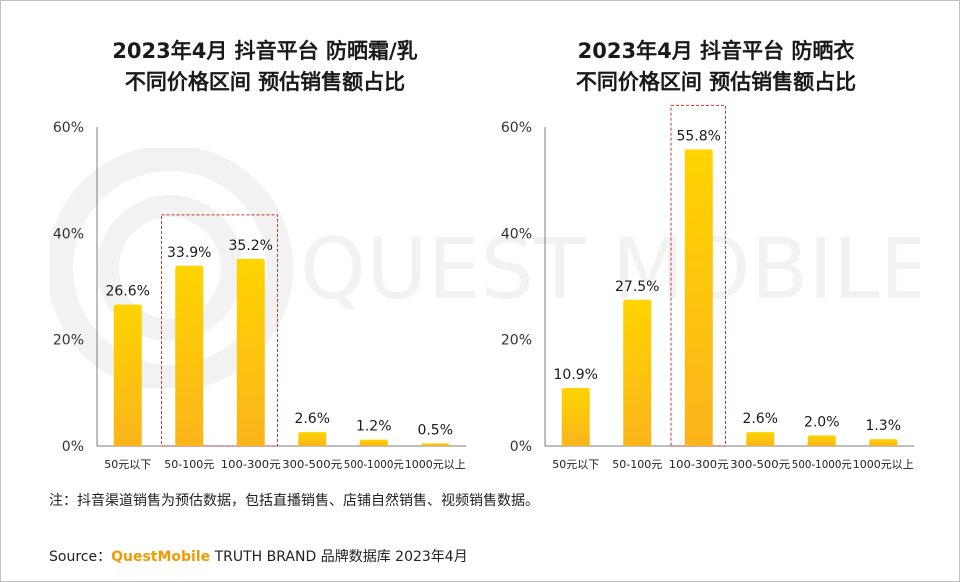 Image resolution: width=960 pixels, height=582 pixels. What do you see at coordinates (80, 557) in the screenshot?
I see `source-label: Source：` at bounding box center [80, 557].